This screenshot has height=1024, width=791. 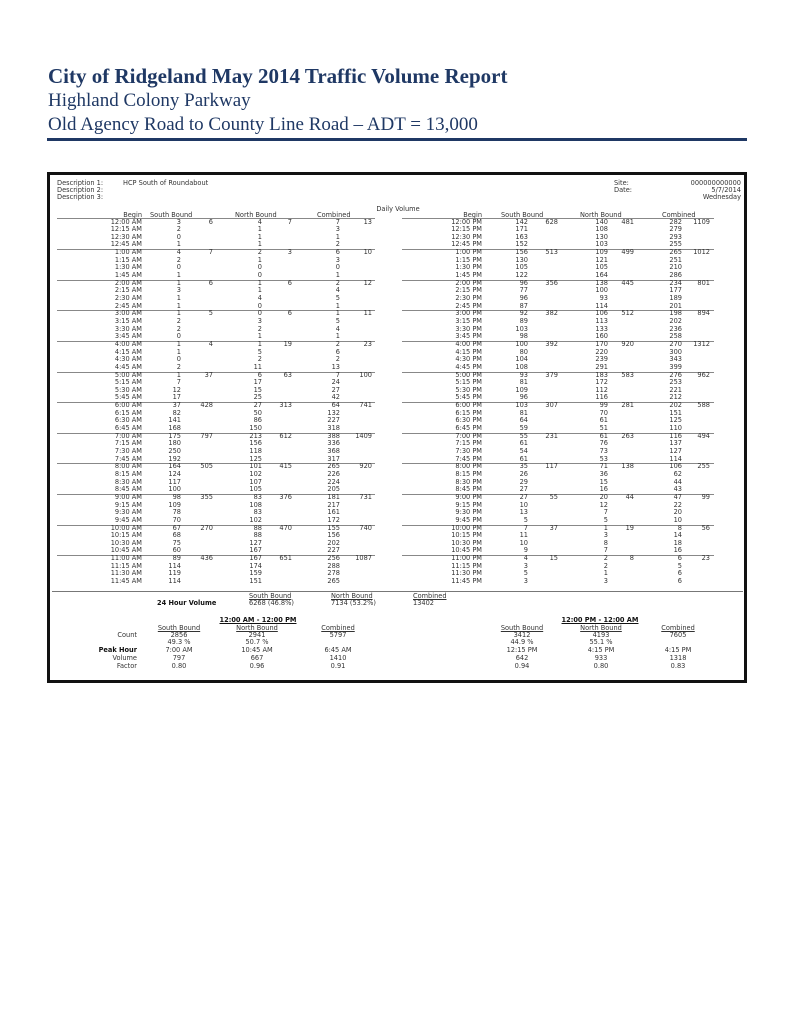 What do you see at coordinates (333, 435) in the screenshot?
I see `combined-count: 388` at bounding box center [333, 435].